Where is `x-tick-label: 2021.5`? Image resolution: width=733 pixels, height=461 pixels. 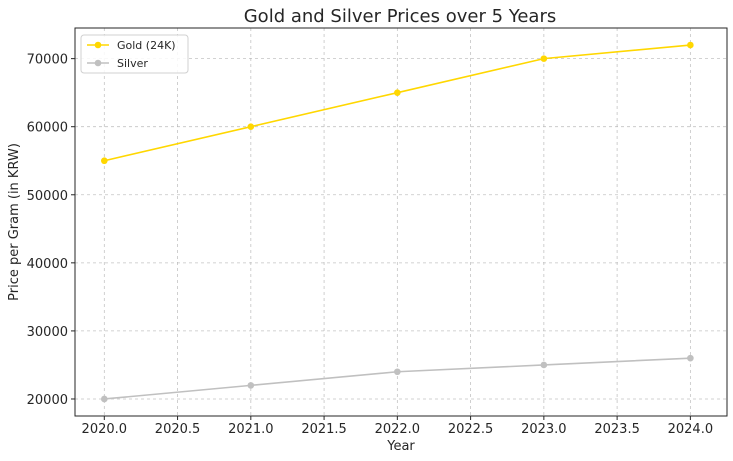 x-tick-label: 2021.5 is located at coordinates (324, 429).